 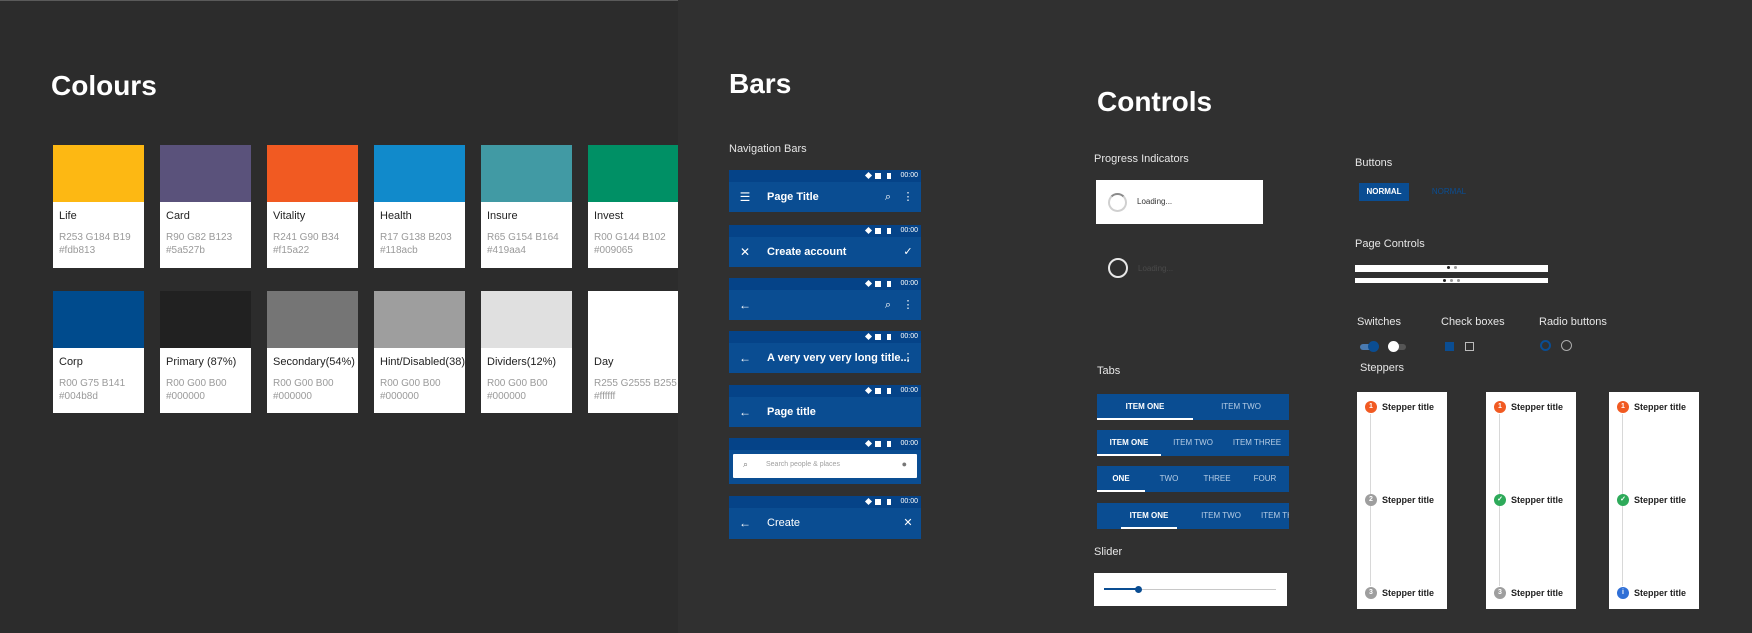 What do you see at coordinates (77, 250) in the screenshot?
I see `colour-hex: #fdb813` at bounding box center [77, 250].